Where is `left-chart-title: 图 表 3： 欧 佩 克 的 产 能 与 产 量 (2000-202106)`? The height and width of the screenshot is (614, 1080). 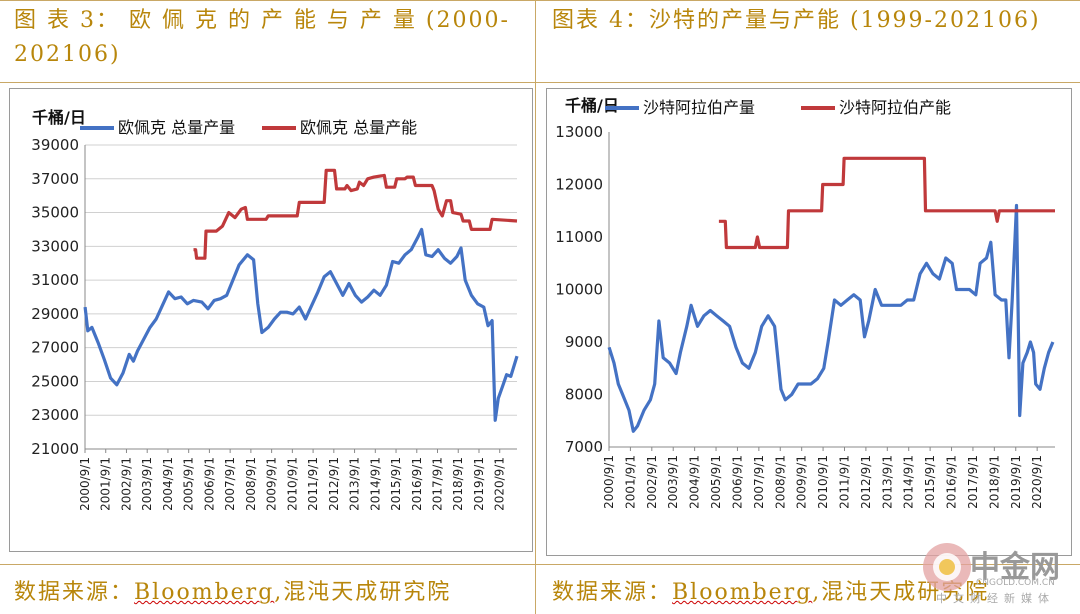
left-chart-title: 图 表 3： 欧 佩 克 的 产 能 与 产 量 (2000-202106) is located at coordinates (262, 37).